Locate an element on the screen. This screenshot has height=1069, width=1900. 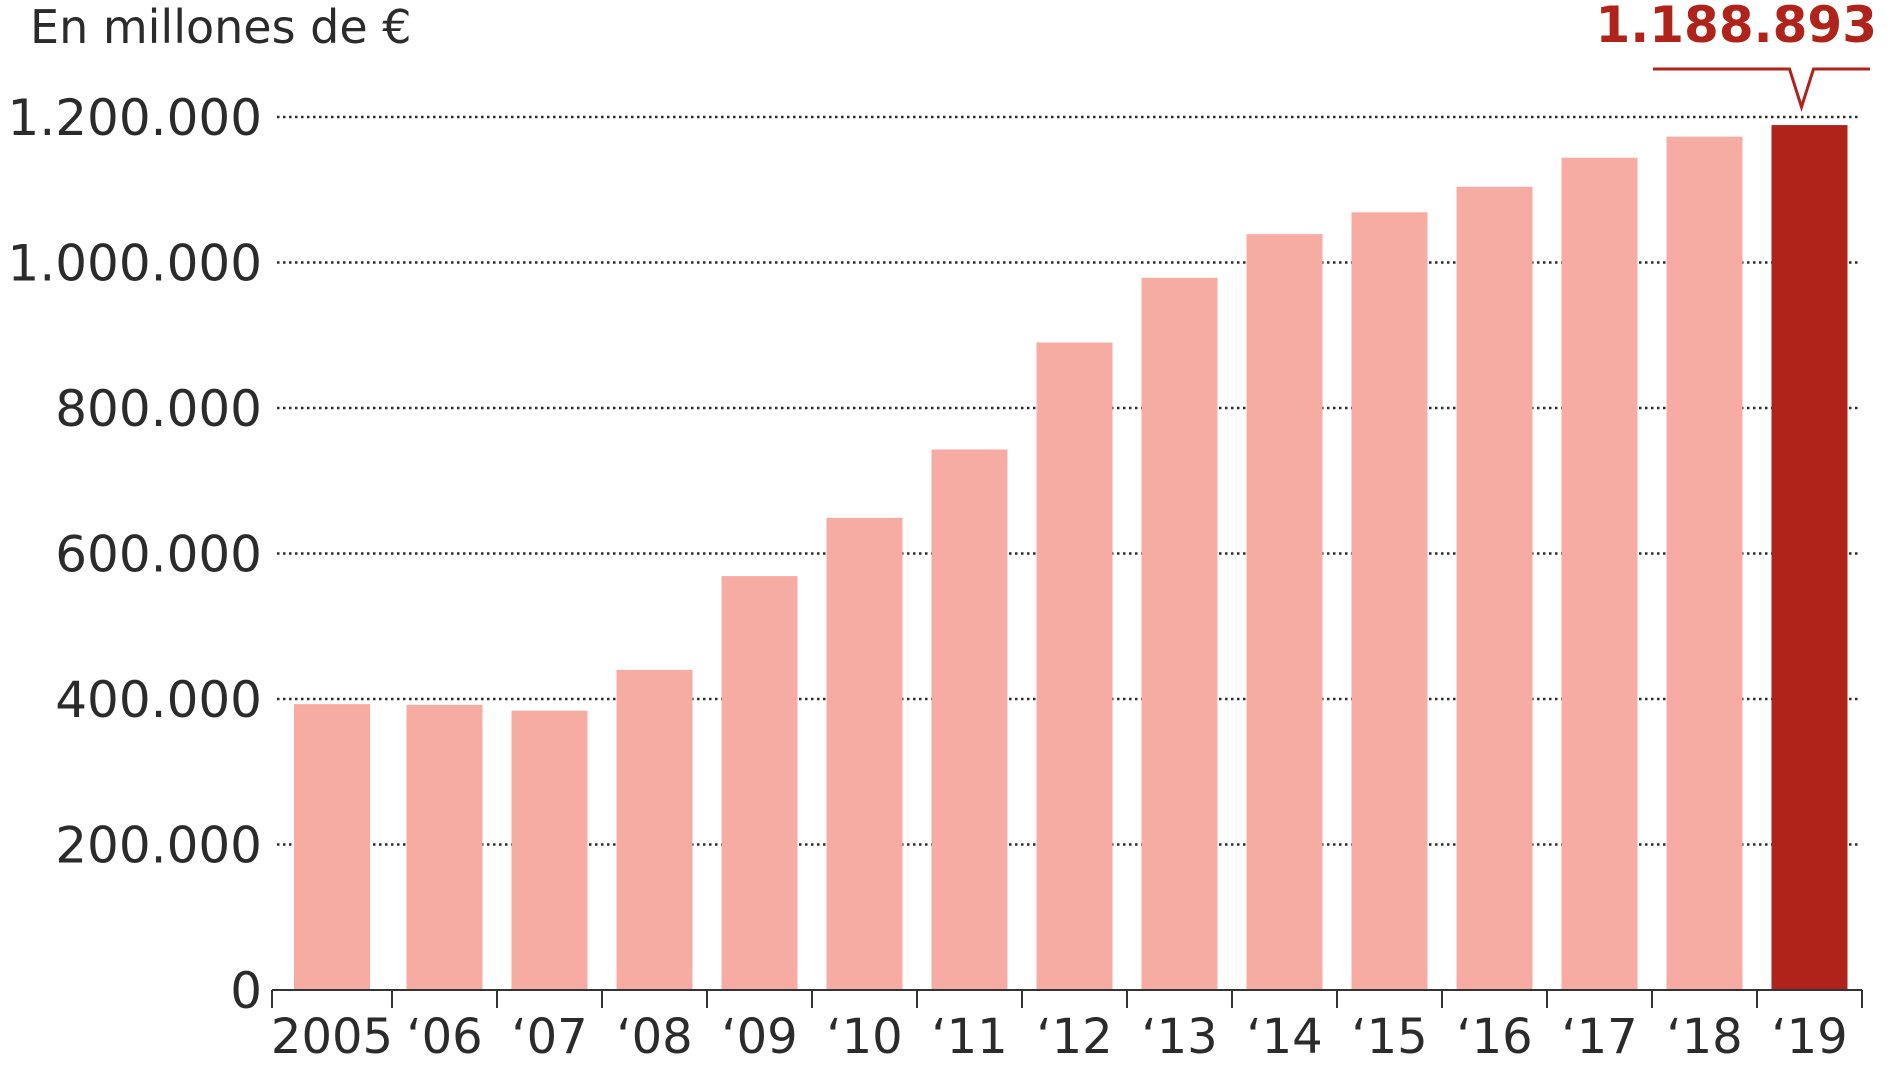
x-tick-label: ‘18 is located at coordinates (1704, 1037).